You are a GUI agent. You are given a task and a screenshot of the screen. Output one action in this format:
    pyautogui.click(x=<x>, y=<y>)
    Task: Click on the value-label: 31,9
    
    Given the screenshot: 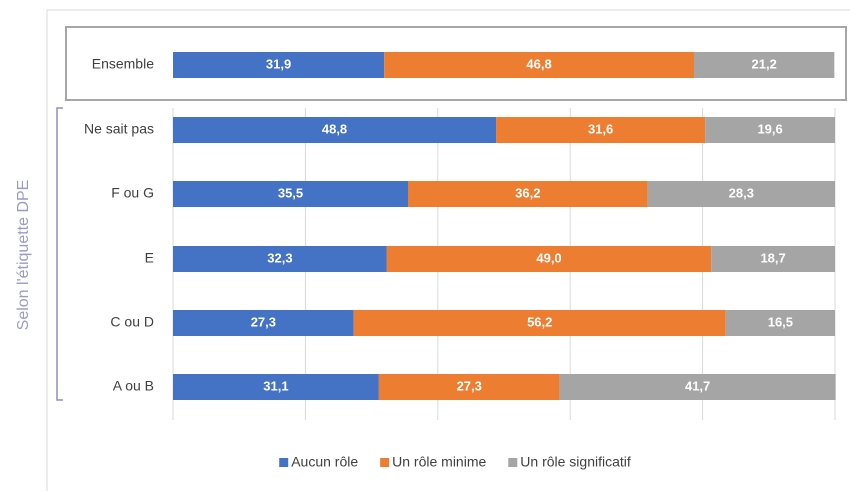 What is the action you would take?
    pyautogui.click(x=278, y=63)
    